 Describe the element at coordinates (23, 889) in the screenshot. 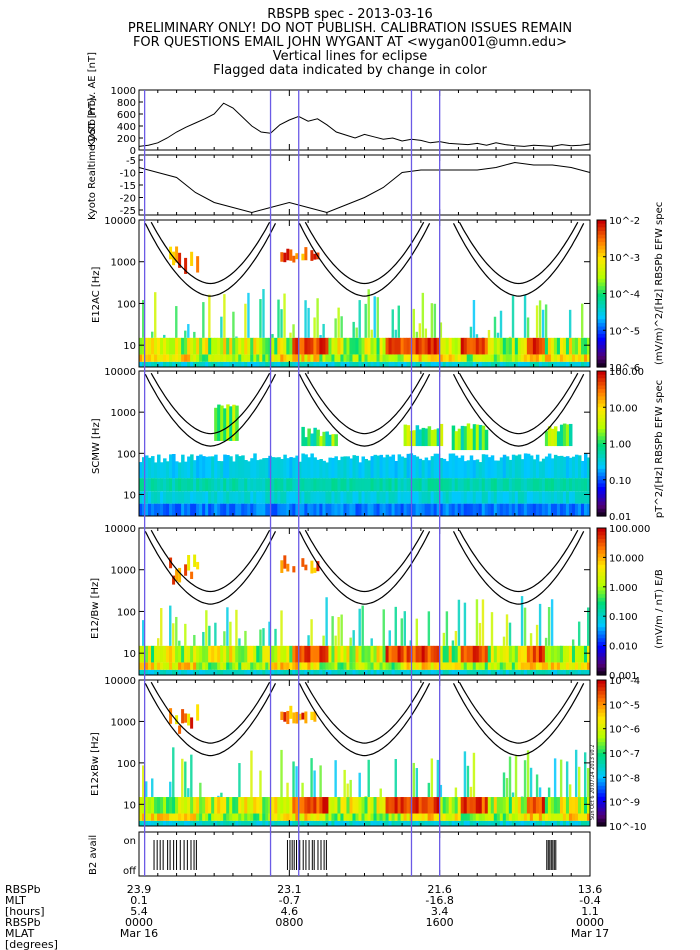

I see `orbit-row-label: RBSPb` at that location.